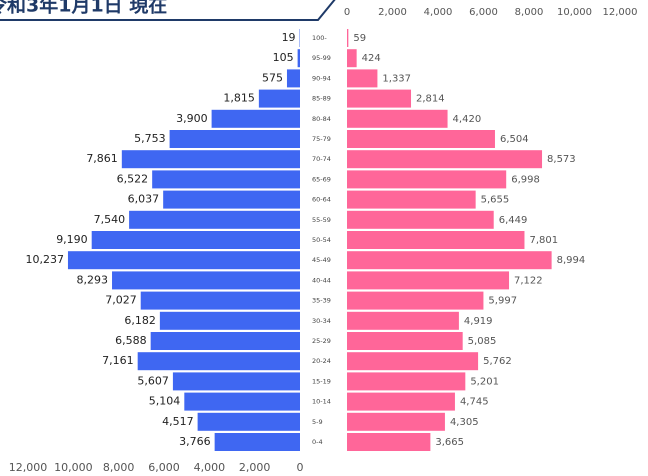 This screenshot has width=648, height=476. I want to click on value-label: 3,900, so click(192, 118).